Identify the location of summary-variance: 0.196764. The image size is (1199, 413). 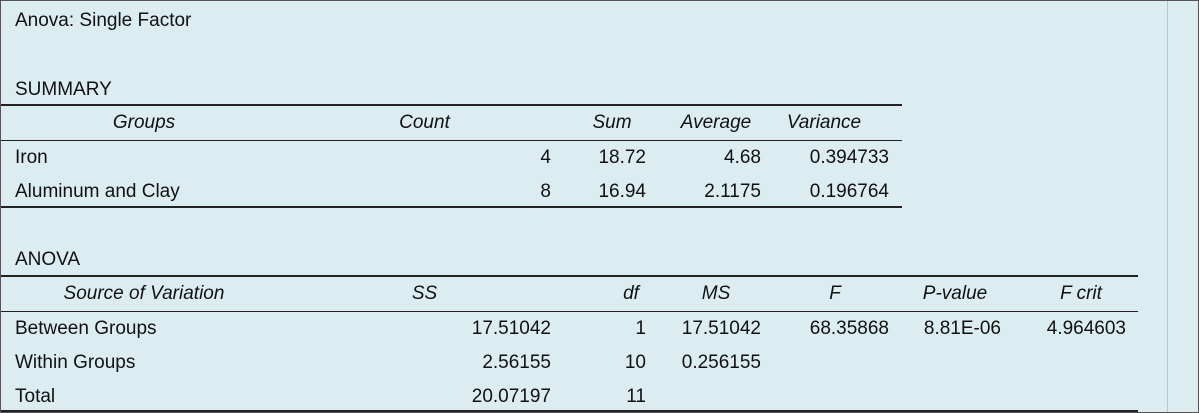
(849, 191).